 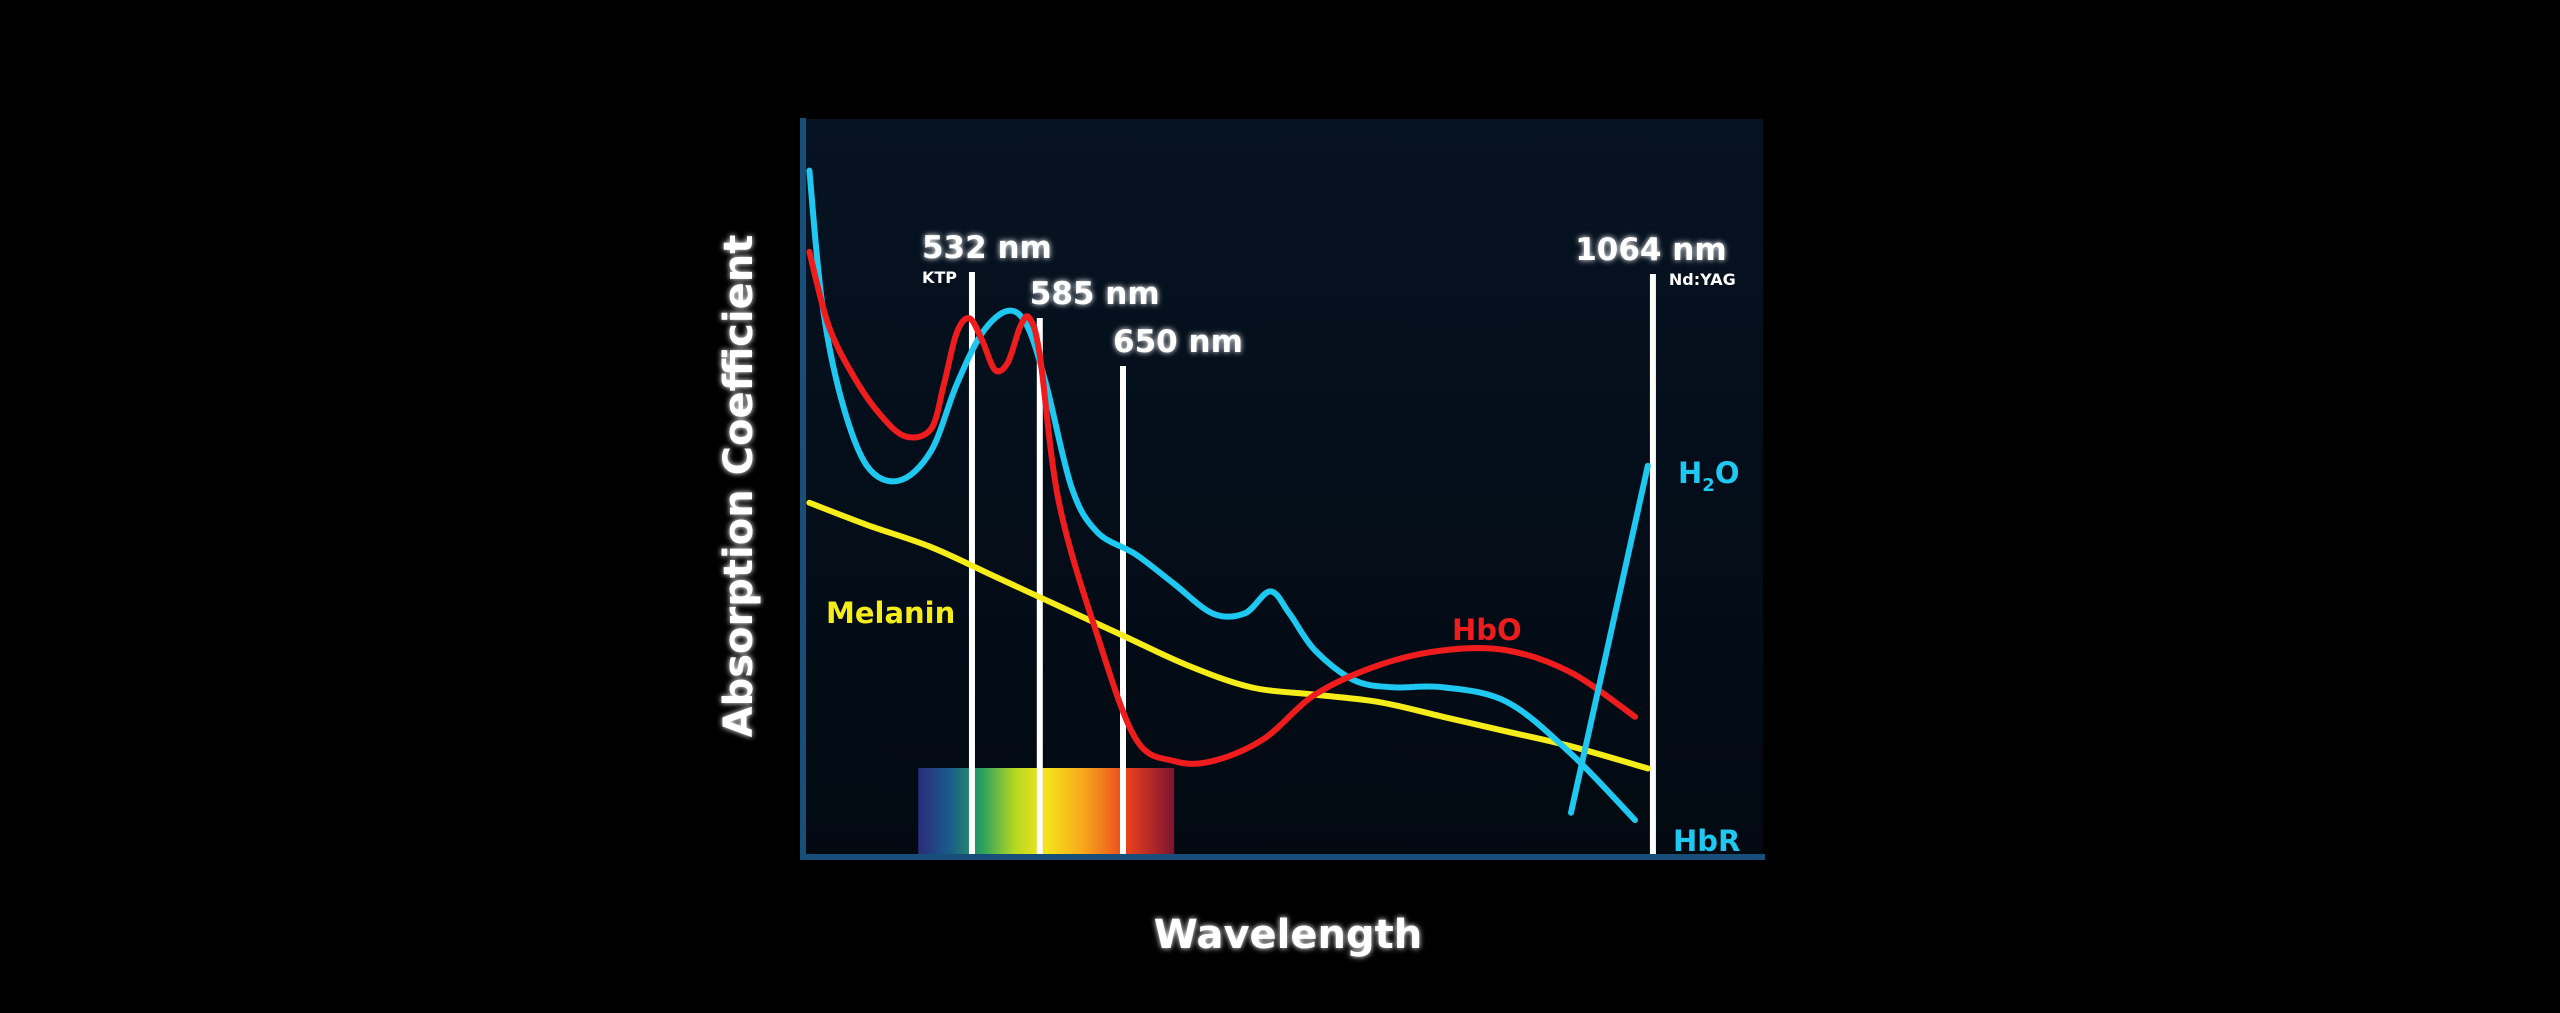 What do you see at coordinates (1046, 812) in the screenshot?
I see `visible-spectrum-band` at bounding box center [1046, 812].